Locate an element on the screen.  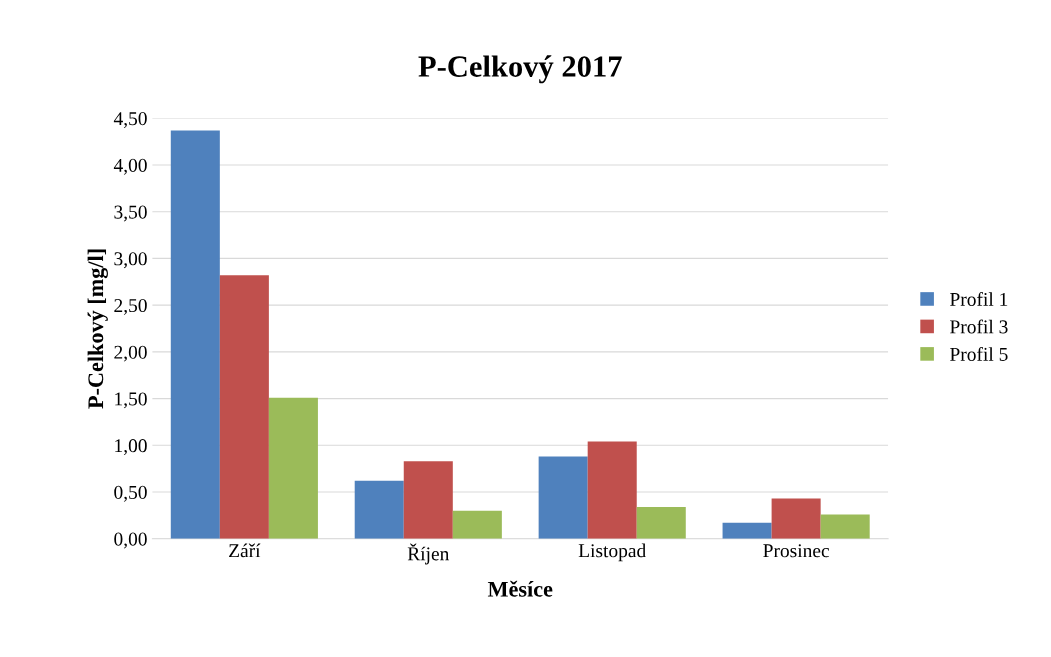
y-tick-label: 2,00 is located at coordinates (130, 353).